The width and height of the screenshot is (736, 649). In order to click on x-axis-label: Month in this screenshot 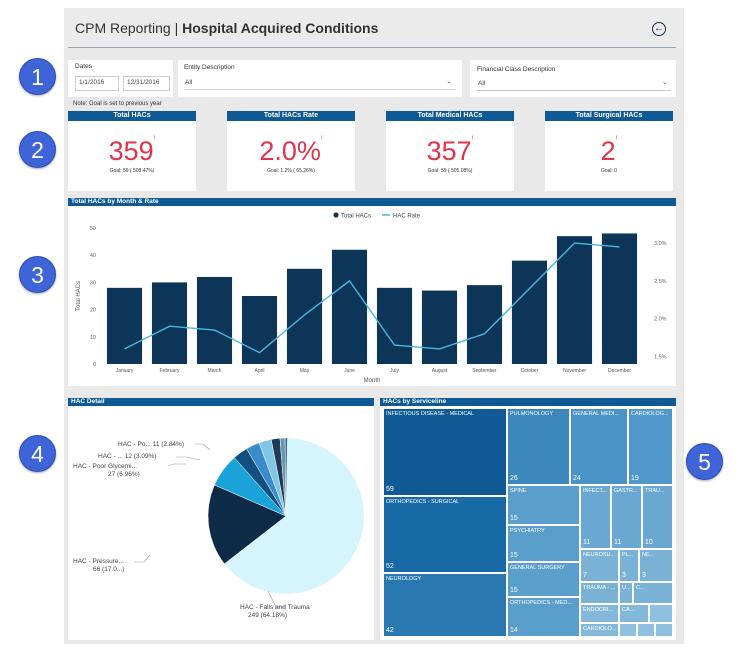, I will do `click(372, 381)`.